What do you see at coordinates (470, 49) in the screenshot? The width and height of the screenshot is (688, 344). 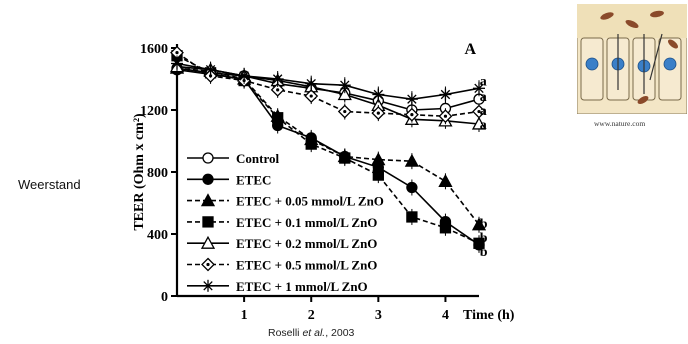 I see `panel-label: A` at bounding box center [470, 49].